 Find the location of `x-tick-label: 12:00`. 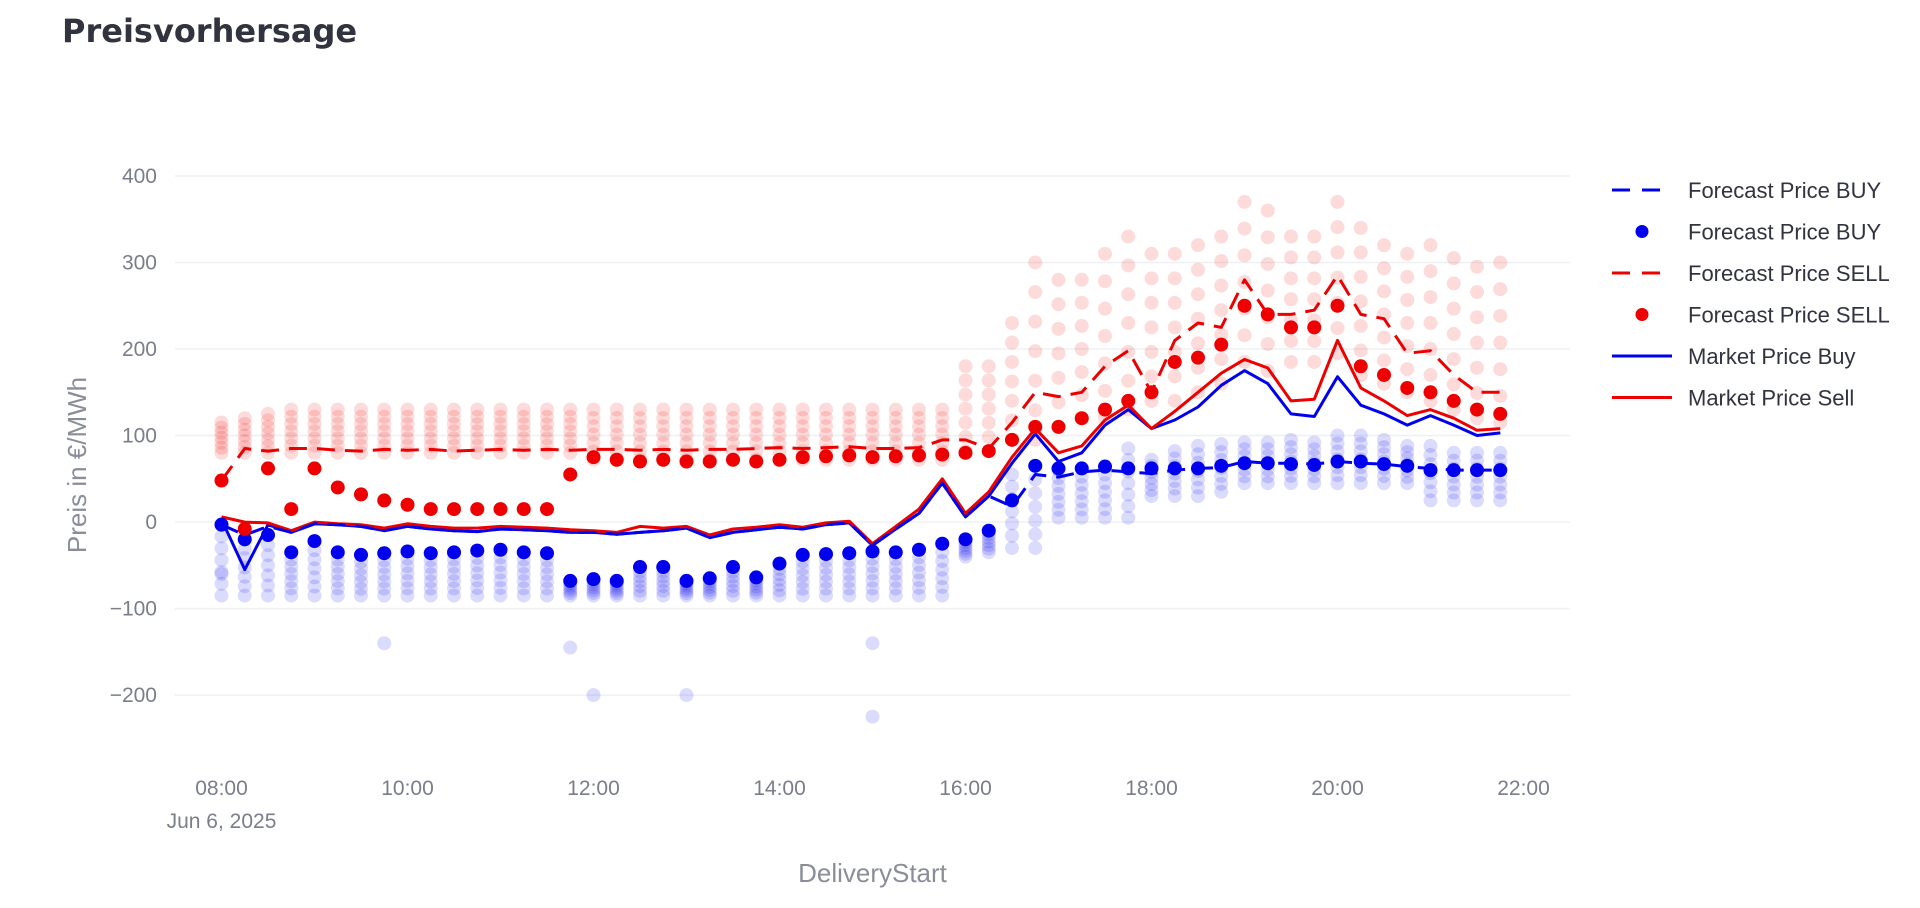

x-tick-label: 12:00 is located at coordinates (593, 788).